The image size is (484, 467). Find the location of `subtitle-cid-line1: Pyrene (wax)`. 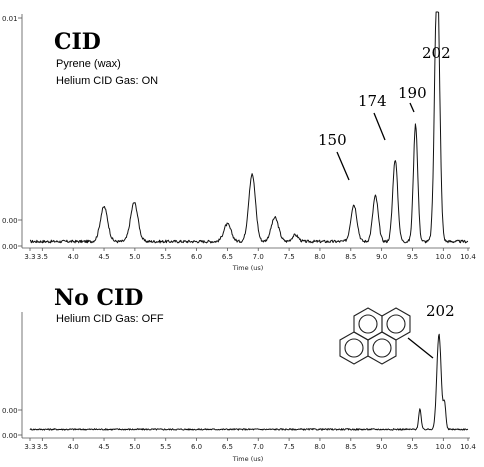

subtitle-cid-line1: Pyrene (wax) is located at coordinates (88, 64).